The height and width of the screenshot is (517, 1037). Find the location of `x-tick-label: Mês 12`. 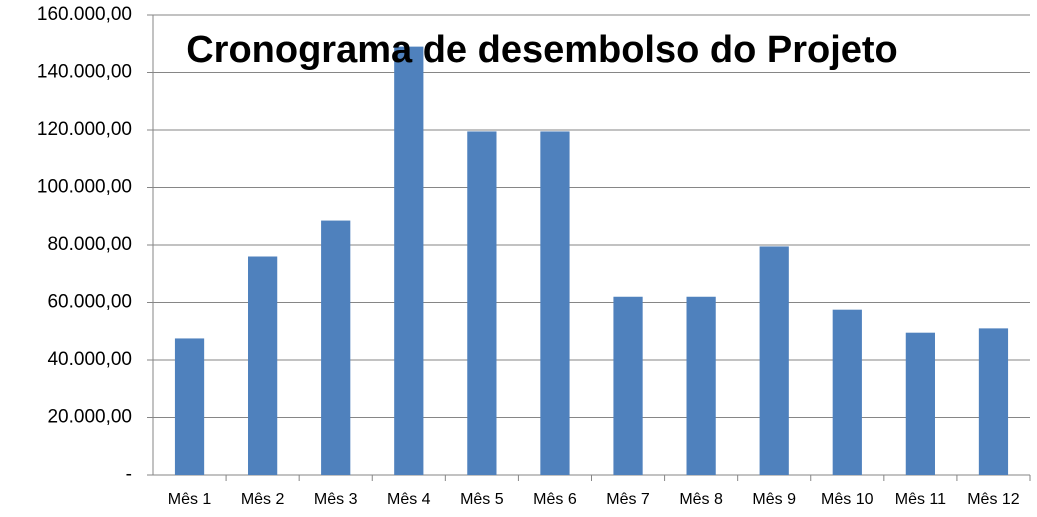

x-tick-label: Mês 12 is located at coordinates (993, 499).